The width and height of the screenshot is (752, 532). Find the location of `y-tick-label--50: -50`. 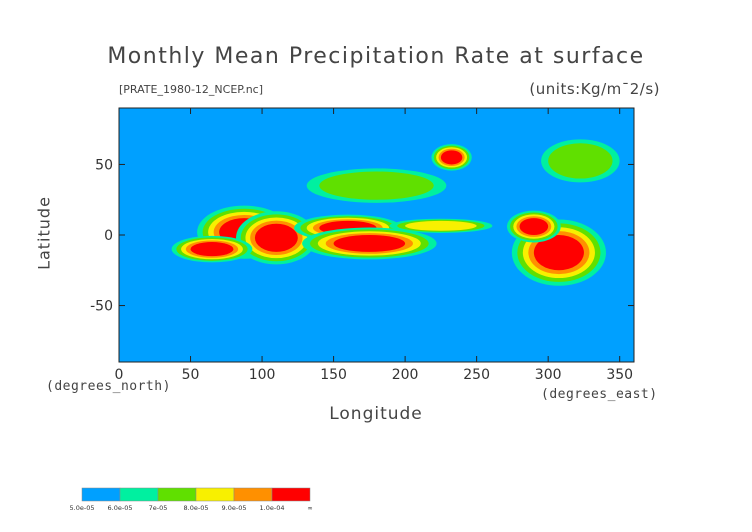

y-tick-label--50: -50 is located at coordinates (101, 307).